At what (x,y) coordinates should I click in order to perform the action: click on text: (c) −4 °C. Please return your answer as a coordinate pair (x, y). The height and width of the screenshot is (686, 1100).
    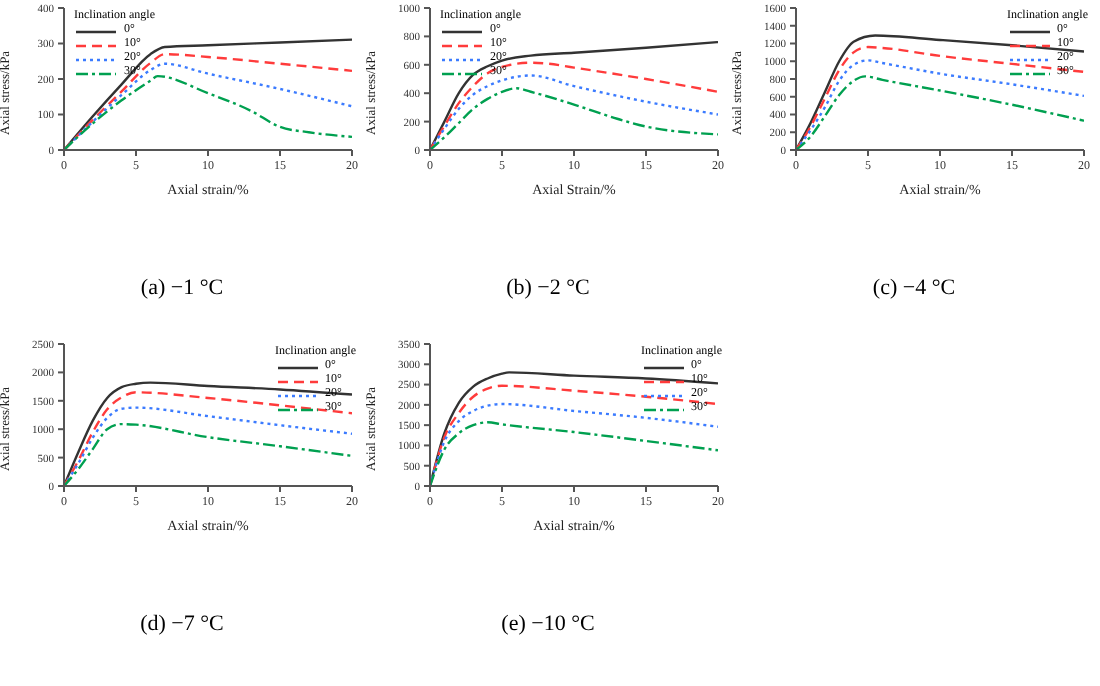
    Looking at the image, I should click on (914, 288).